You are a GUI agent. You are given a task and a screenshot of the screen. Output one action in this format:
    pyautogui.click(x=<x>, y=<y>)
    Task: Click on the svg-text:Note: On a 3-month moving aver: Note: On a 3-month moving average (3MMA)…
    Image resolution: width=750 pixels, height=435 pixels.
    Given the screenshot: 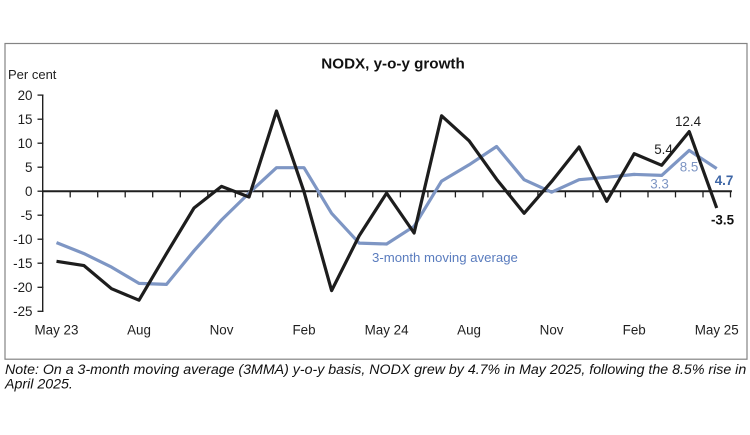 What is the action you would take?
    pyautogui.click(x=375, y=370)
    